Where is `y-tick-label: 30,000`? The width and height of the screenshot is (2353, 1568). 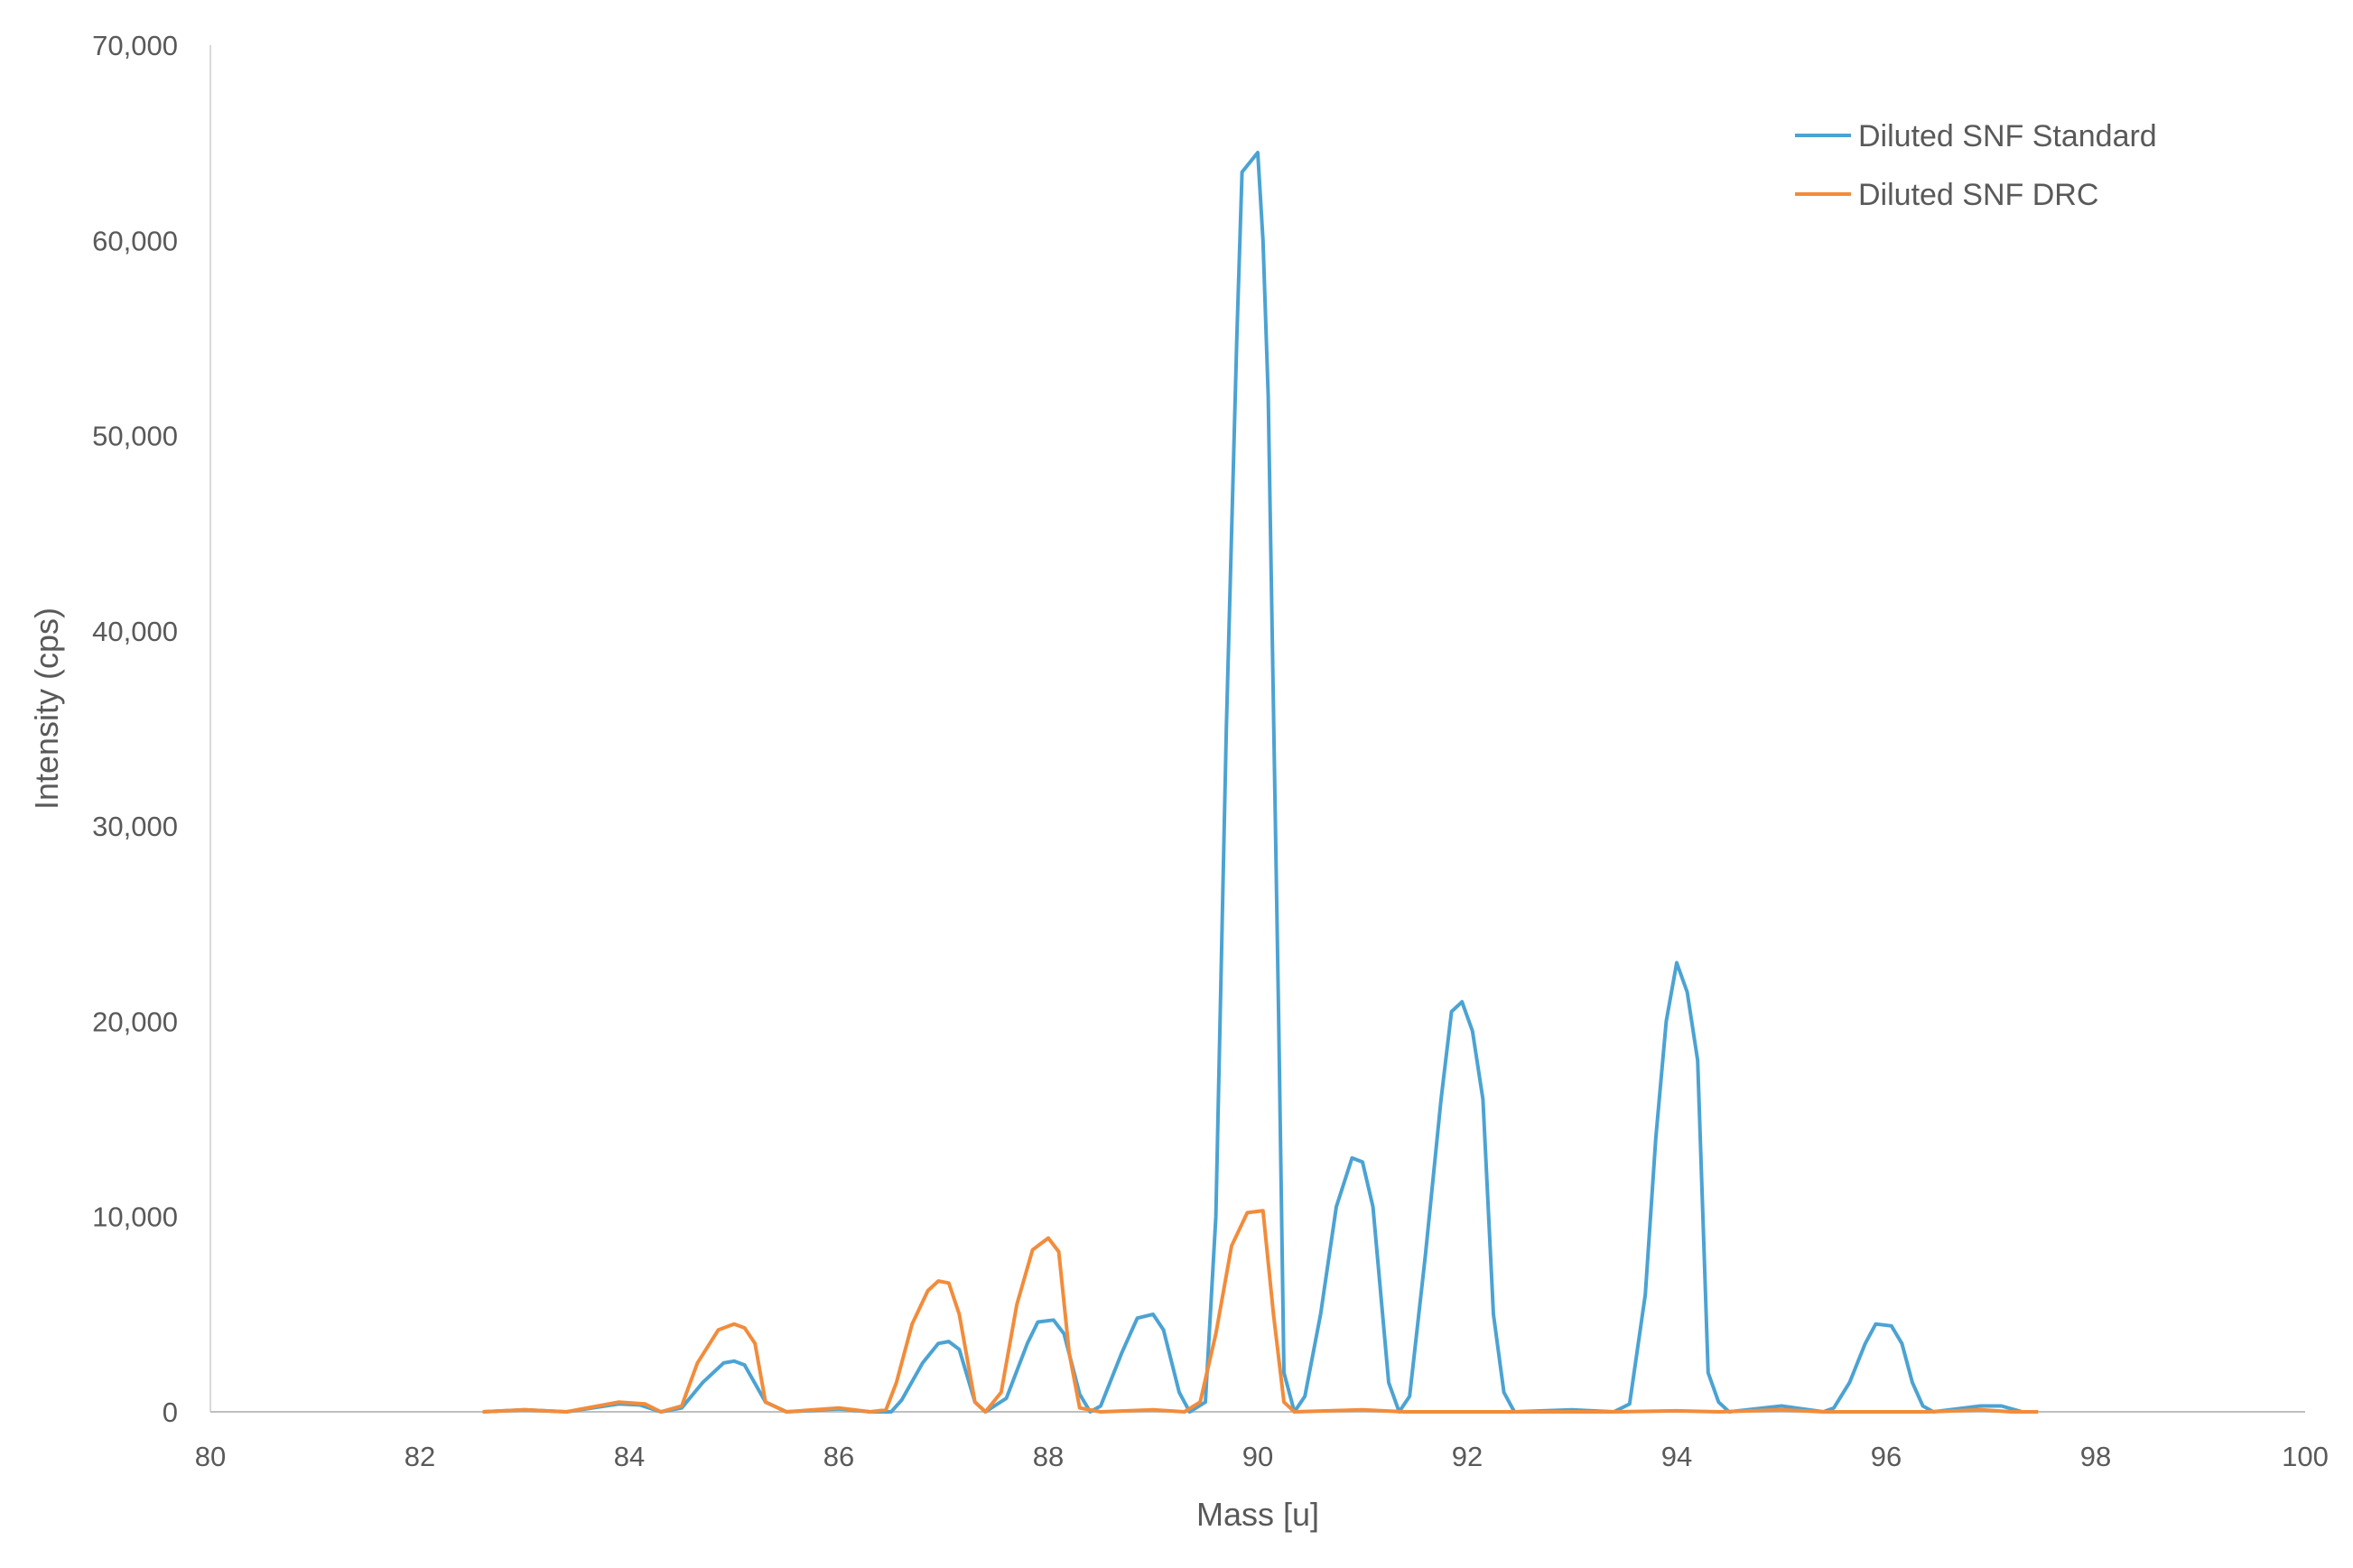
y-tick-label: 30,000 is located at coordinates (135, 826).